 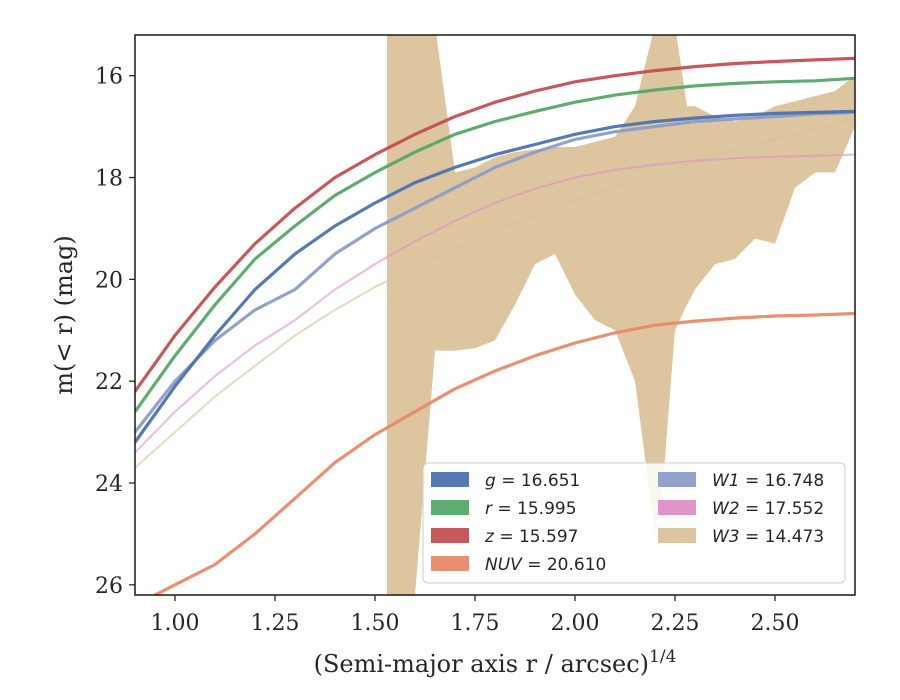 What do you see at coordinates (175, 623) in the screenshot?
I see `x-tick-label: 1.00` at bounding box center [175, 623].